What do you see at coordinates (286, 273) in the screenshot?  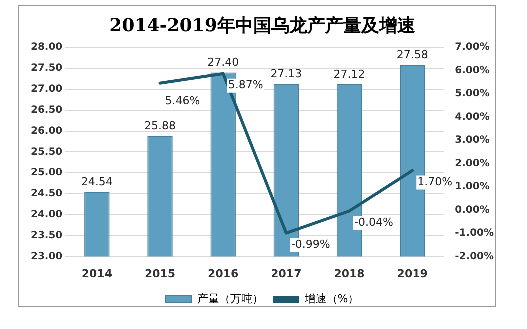 I see `x-tick-label: 2017` at bounding box center [286, 273].